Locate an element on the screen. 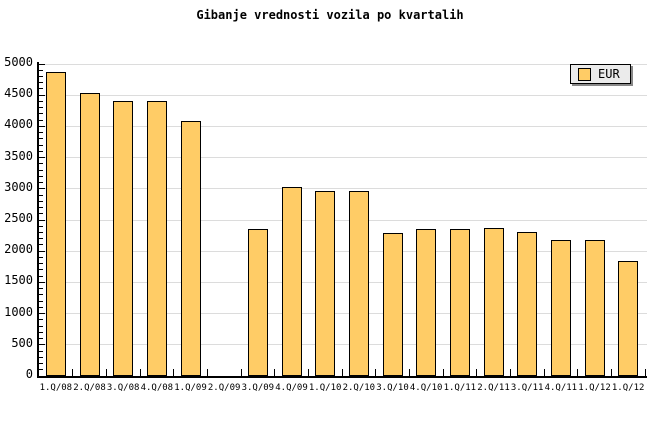 Image resolution: width=660 pixels, height=440 pixels. x-tick-label: 4.Q/11 is located at coordinates (561, 388).